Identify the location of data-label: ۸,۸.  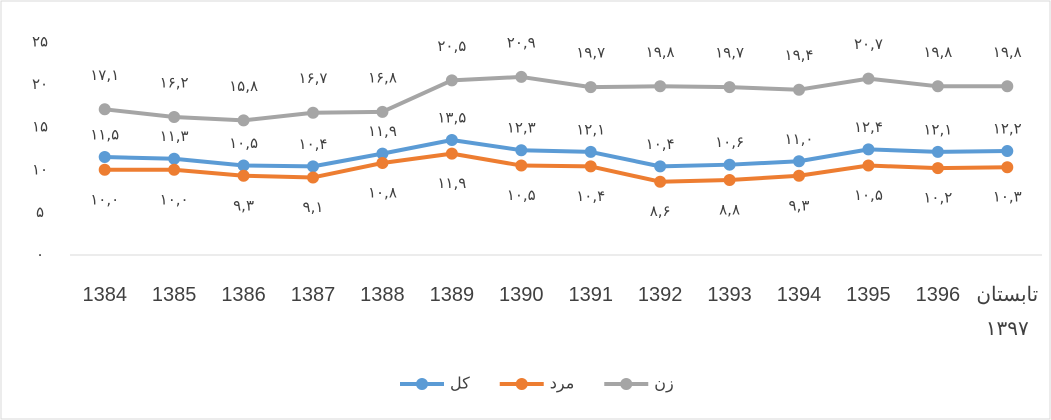
(729, 210).